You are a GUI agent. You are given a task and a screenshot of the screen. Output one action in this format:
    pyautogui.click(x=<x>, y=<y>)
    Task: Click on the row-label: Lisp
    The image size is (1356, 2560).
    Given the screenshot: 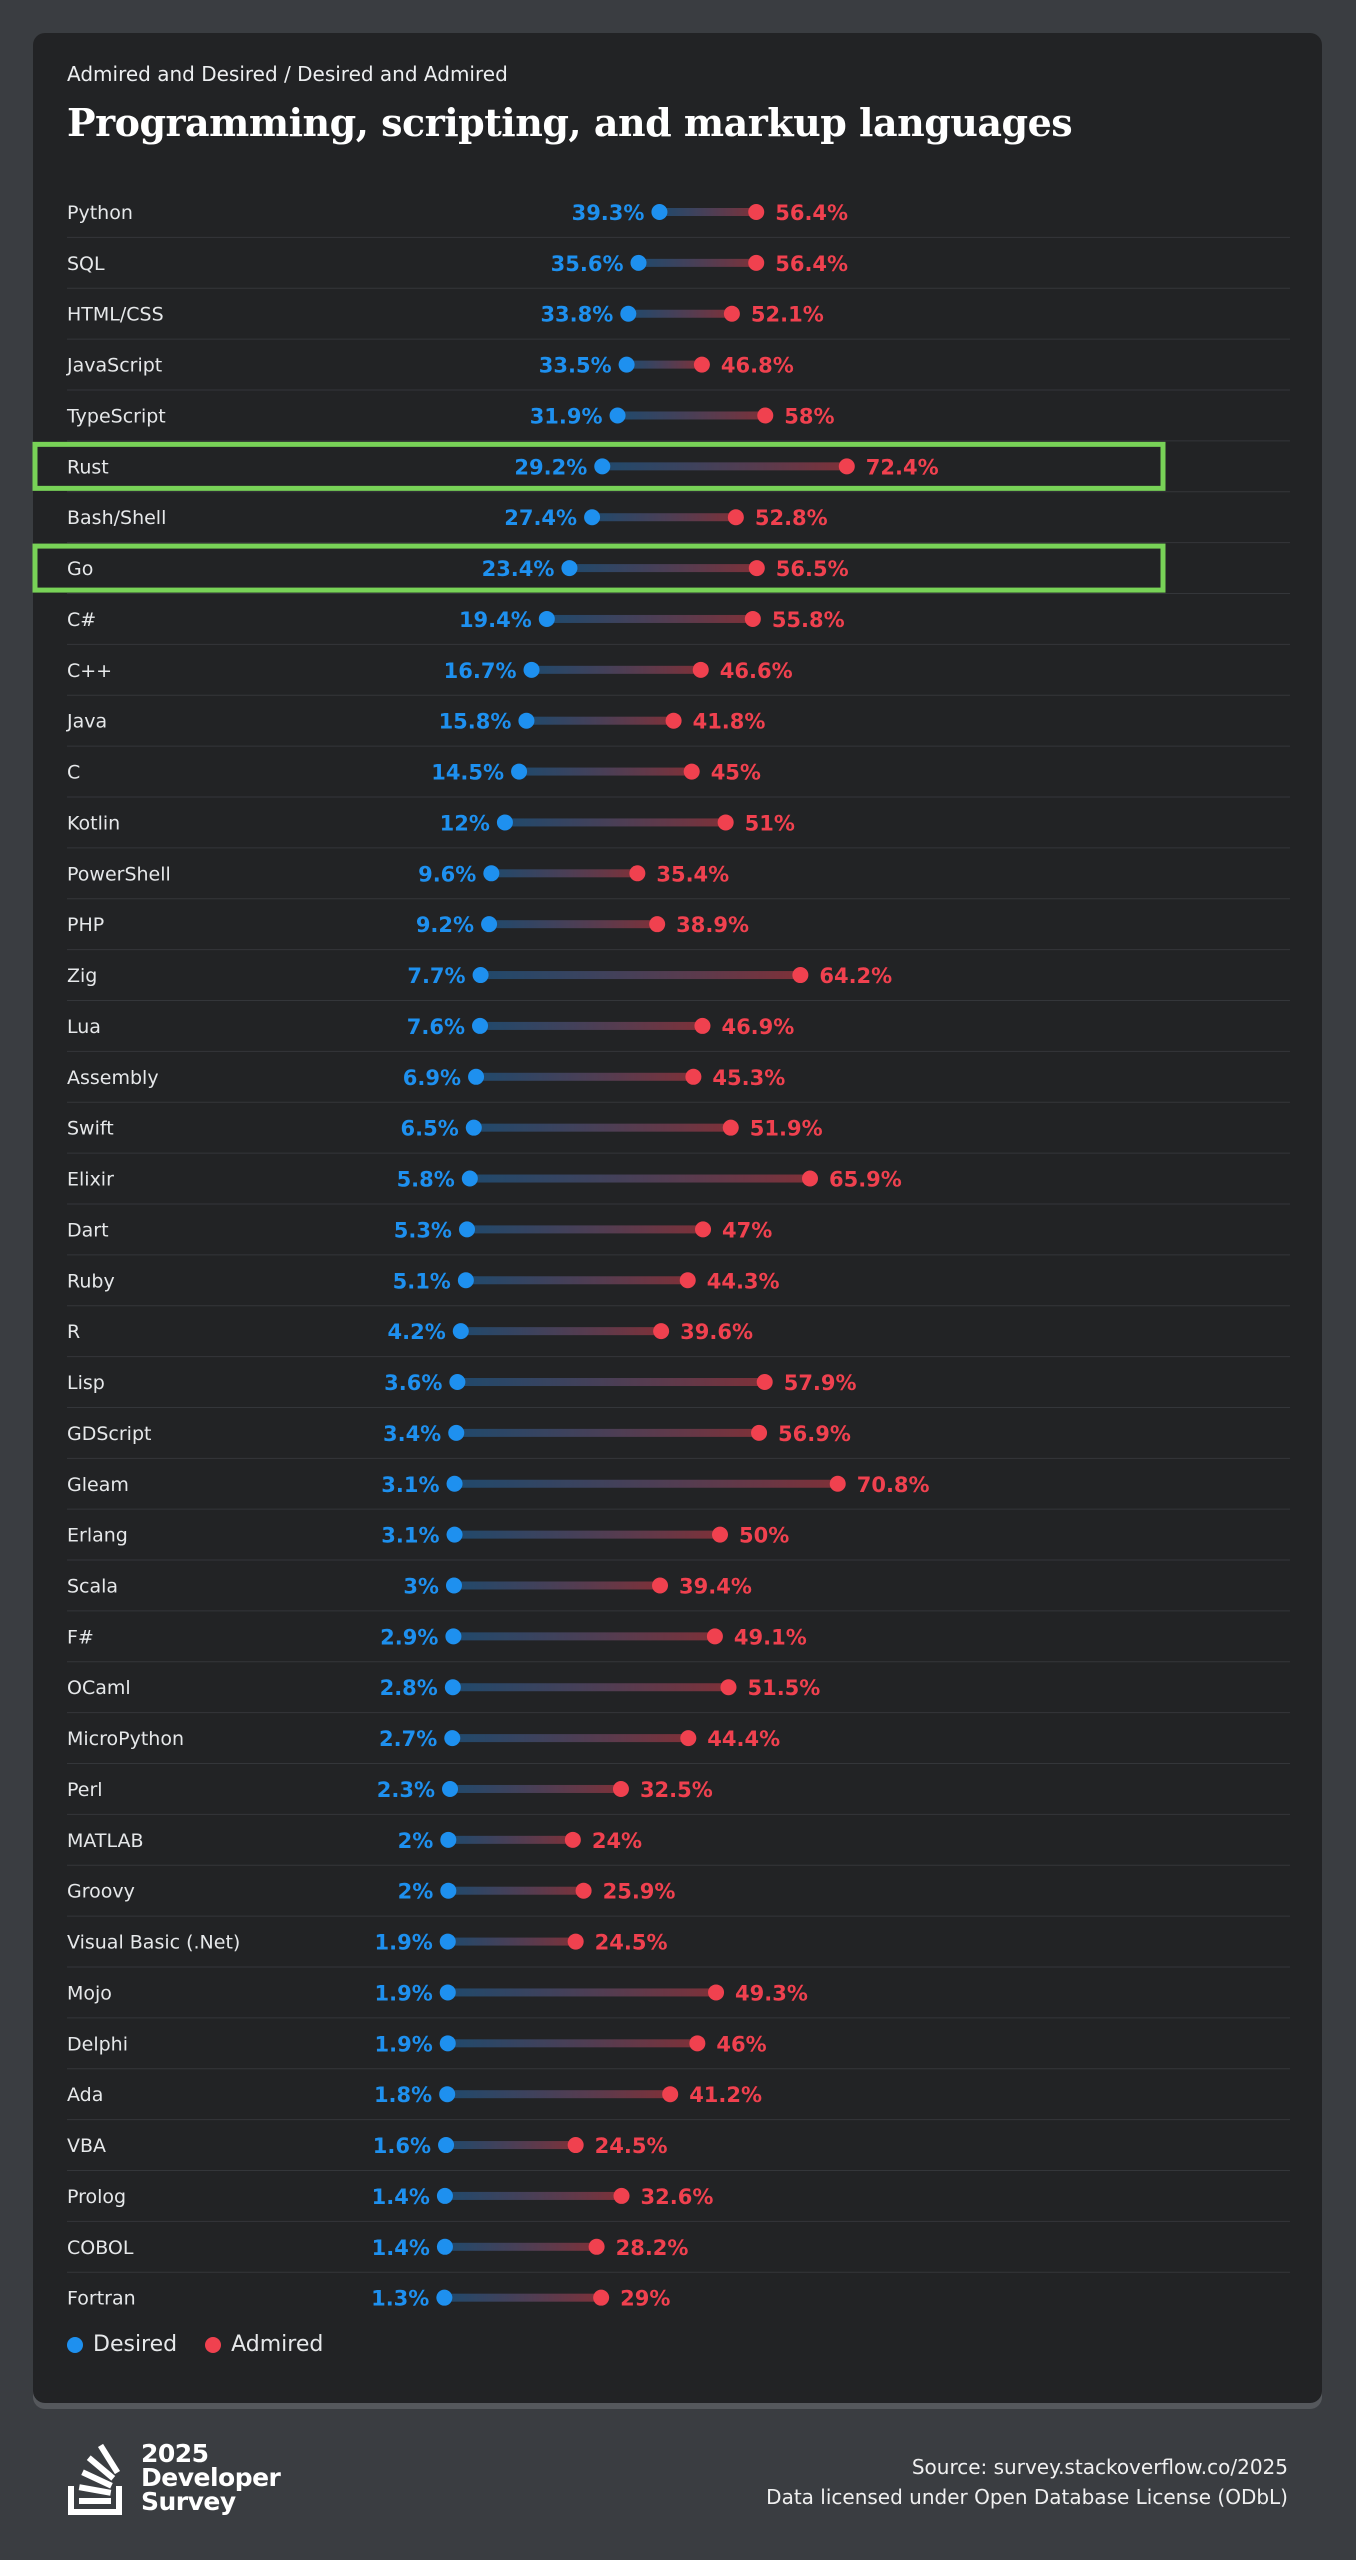 What is the action you would take?
    pyautogui.click(x=86, y=1383)
    